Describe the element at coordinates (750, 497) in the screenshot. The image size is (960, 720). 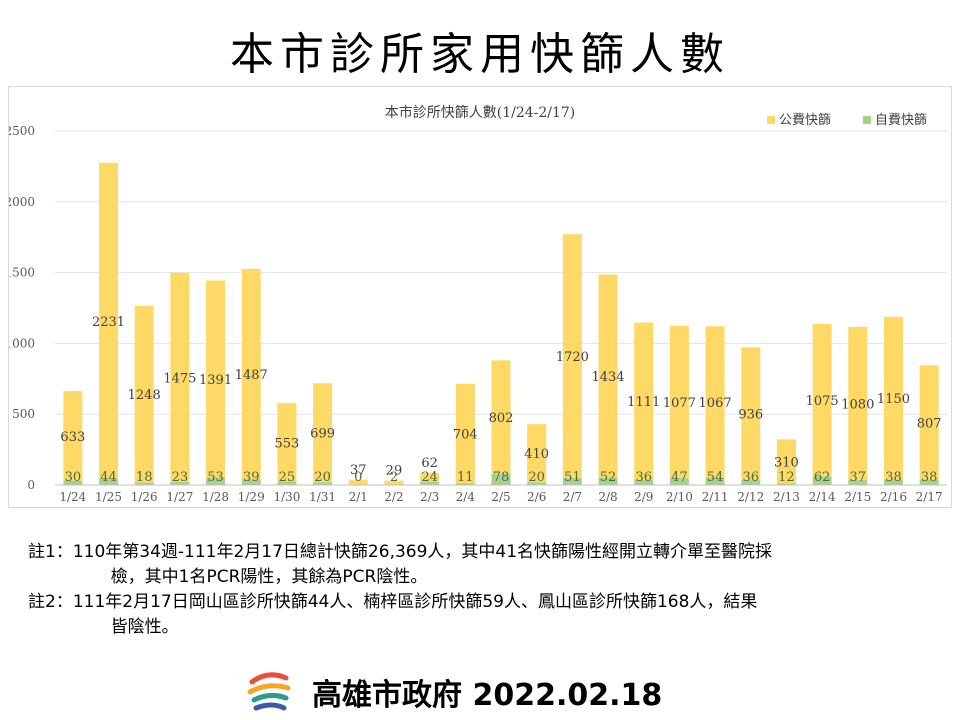
I see `x-tick-label: 2/12` at that location.